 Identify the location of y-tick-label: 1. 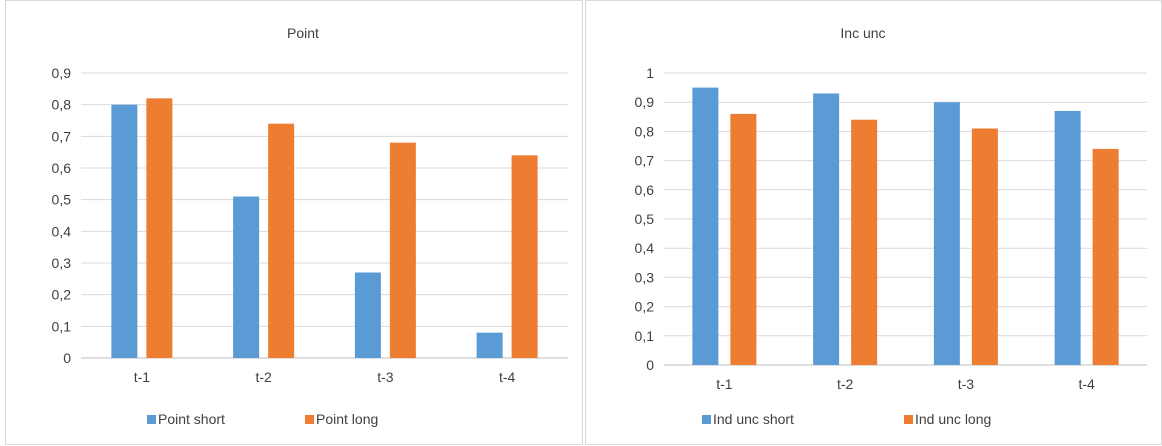
(650, 73).